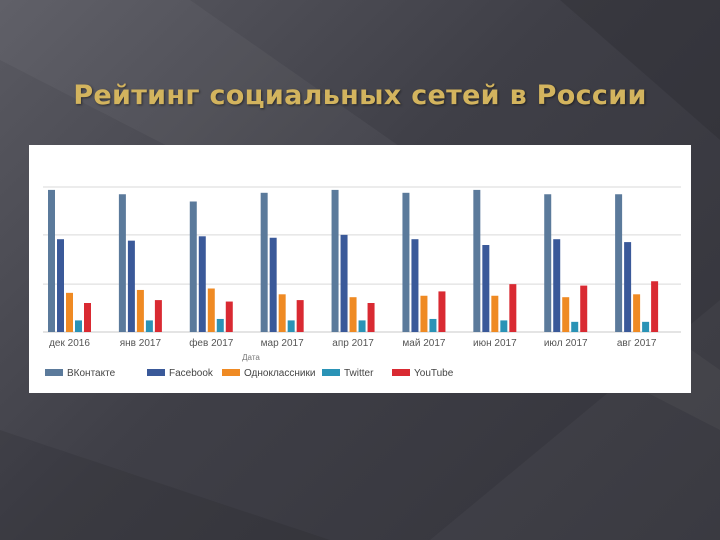 The image size is (720, 540). I want to click on legend-label: YouTube, so click(434, 373).